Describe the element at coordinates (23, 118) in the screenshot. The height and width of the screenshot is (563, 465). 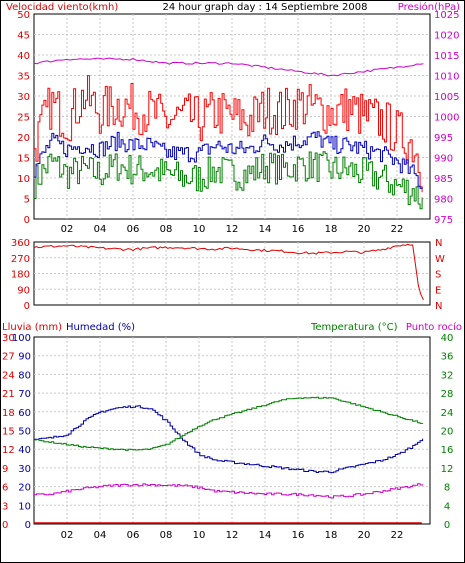
I see `wind-y-ticks: 0 5 10 15 20 25 30 35 40 45 50` at that location.